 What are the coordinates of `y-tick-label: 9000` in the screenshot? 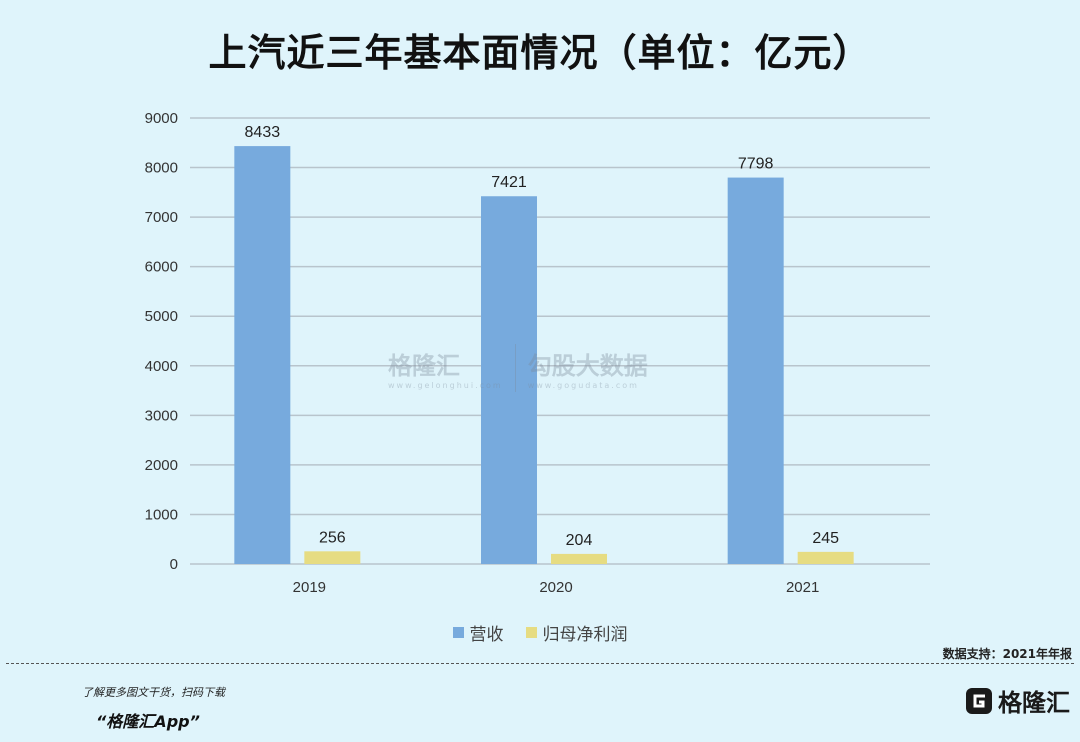 It's located at (161, 118).